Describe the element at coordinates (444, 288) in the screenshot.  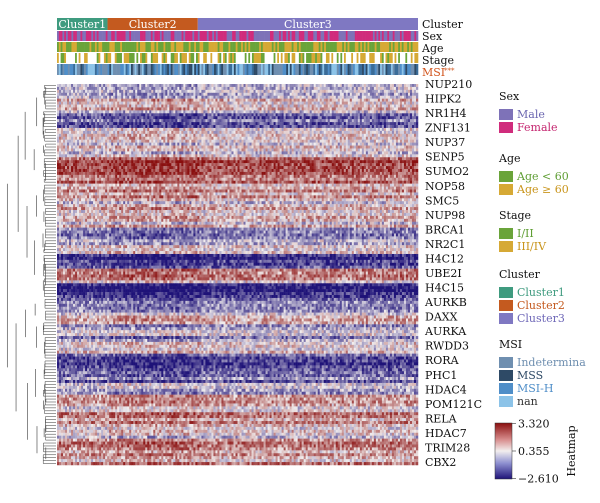
I see `gene-label: H4C15` at that location.